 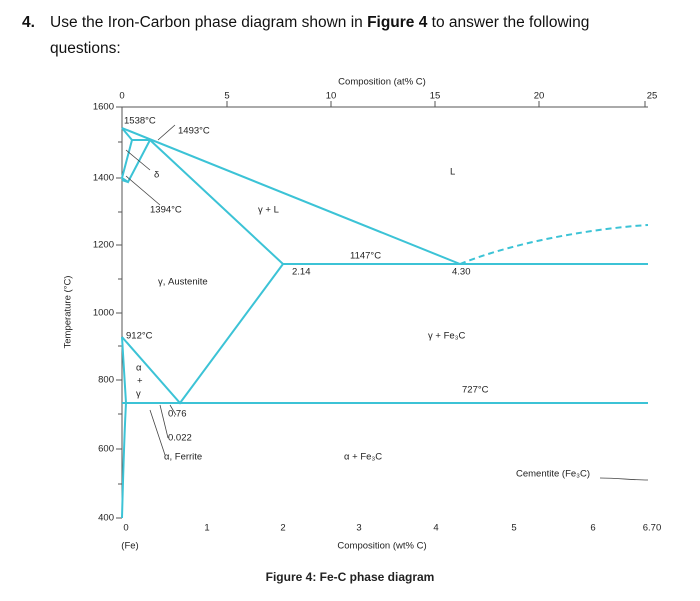 I want to click on ferrite-solvus, so click(x=124, y=460).